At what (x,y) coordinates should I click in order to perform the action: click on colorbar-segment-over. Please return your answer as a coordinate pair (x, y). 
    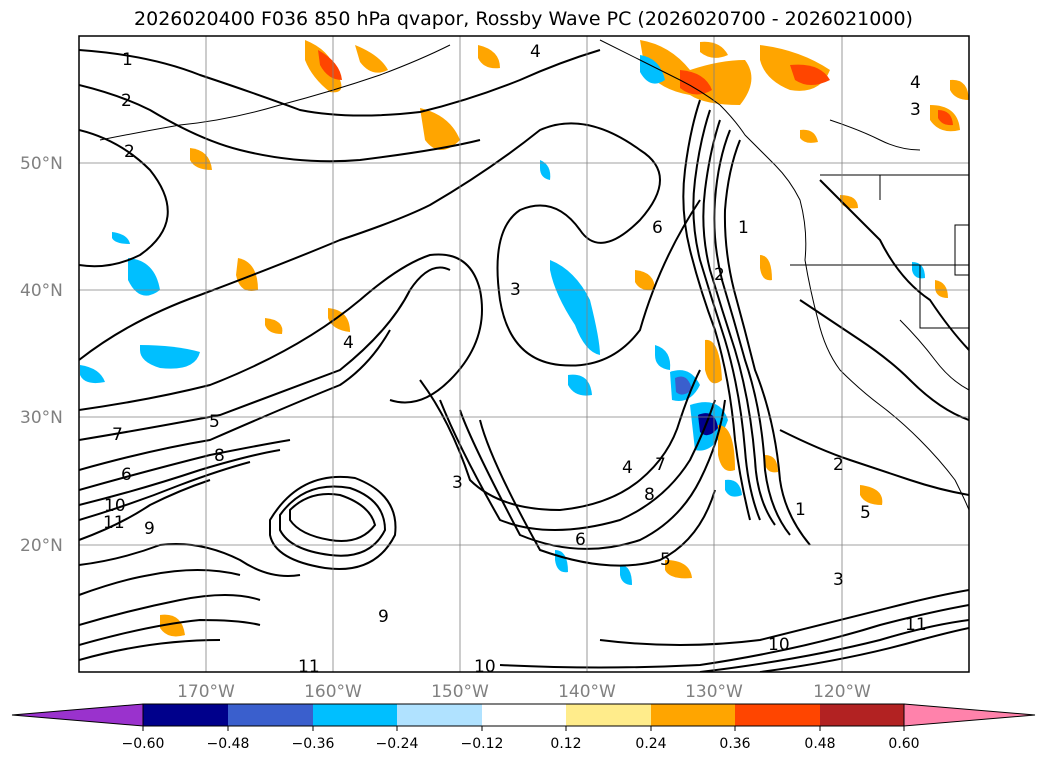
    Looking at the image, I should click on (969, 715).